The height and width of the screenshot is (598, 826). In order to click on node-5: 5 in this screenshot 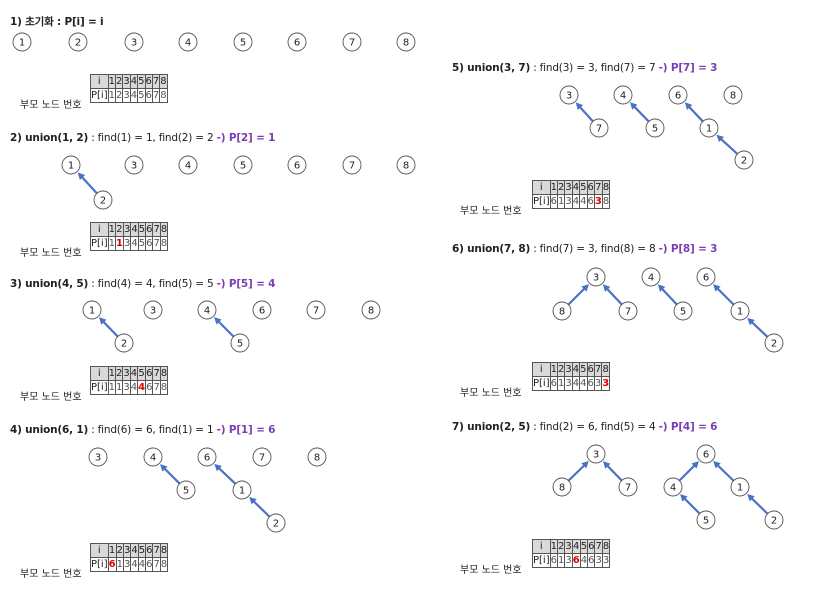, I will do `click(683, 311)`.